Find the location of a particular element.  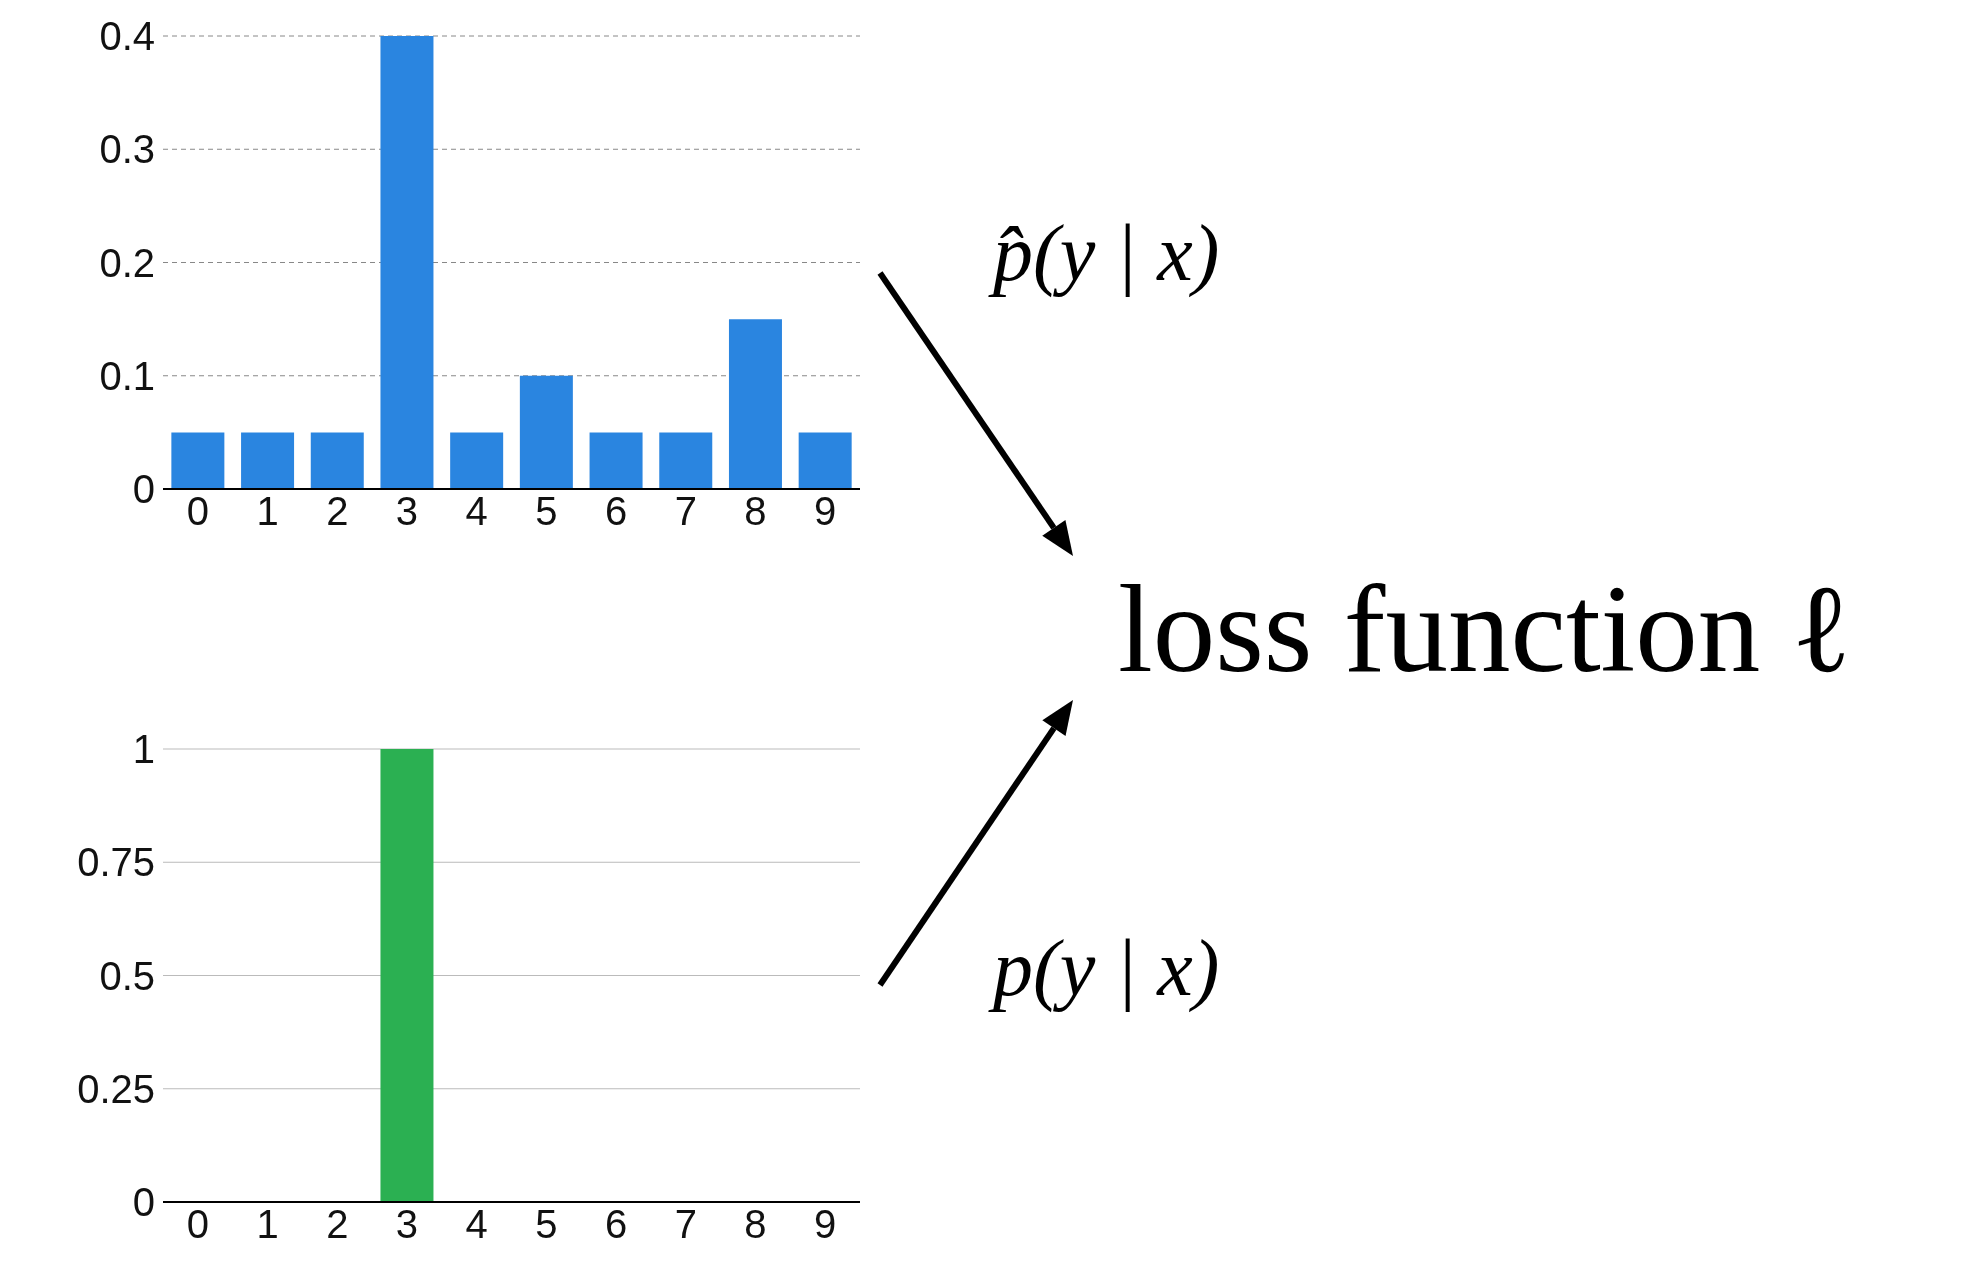

y-tick-label: 0.3 is located at coordinates (127, 149).